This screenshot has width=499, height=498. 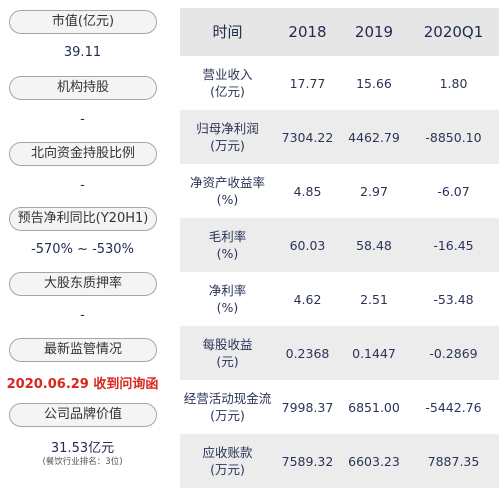 I want to click on header-2020q1: 2020Q1, so click(x=453, y=32).